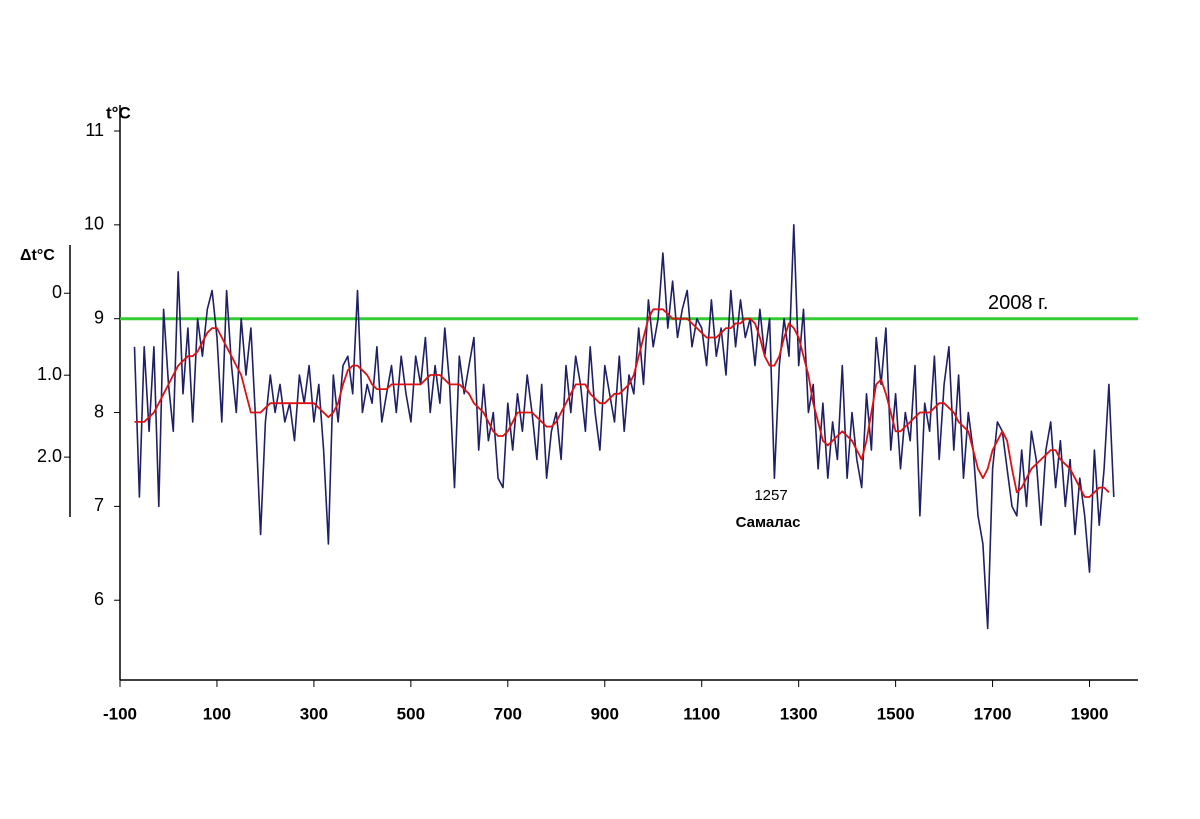 This screenshot has height=819, width=1200. Describe the element at coordinates (411, 713) in the screenshot. I see `x-tick-label: 500` at that location.